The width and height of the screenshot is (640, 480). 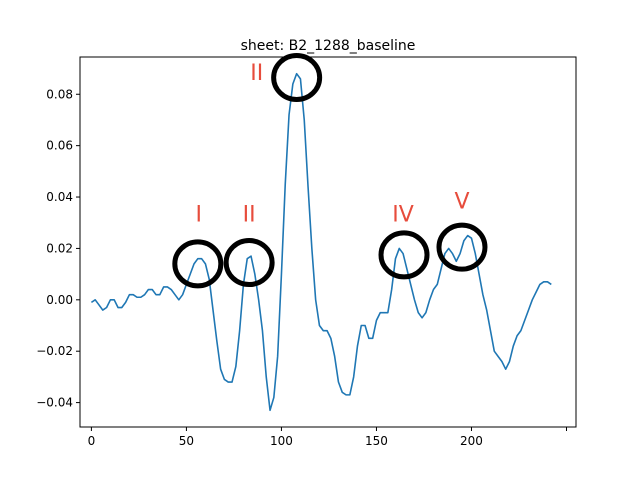 What do you see at coordinates (59, 197) in the screenshot?
I see `y-tick-label-4: 0.04` at bounding box center [59, 197].